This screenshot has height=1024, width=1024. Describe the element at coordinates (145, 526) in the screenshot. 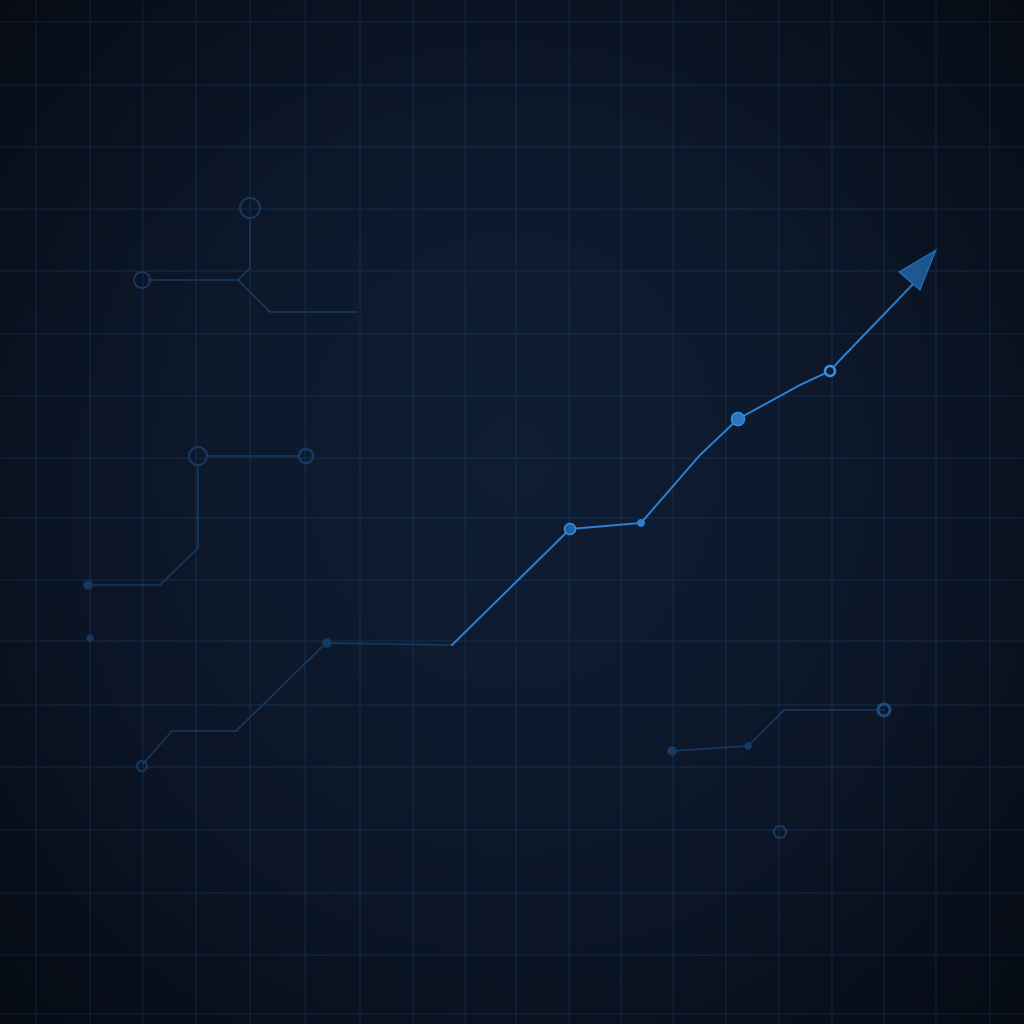

I see `circuit-trace-mid-left-drop` at that location.